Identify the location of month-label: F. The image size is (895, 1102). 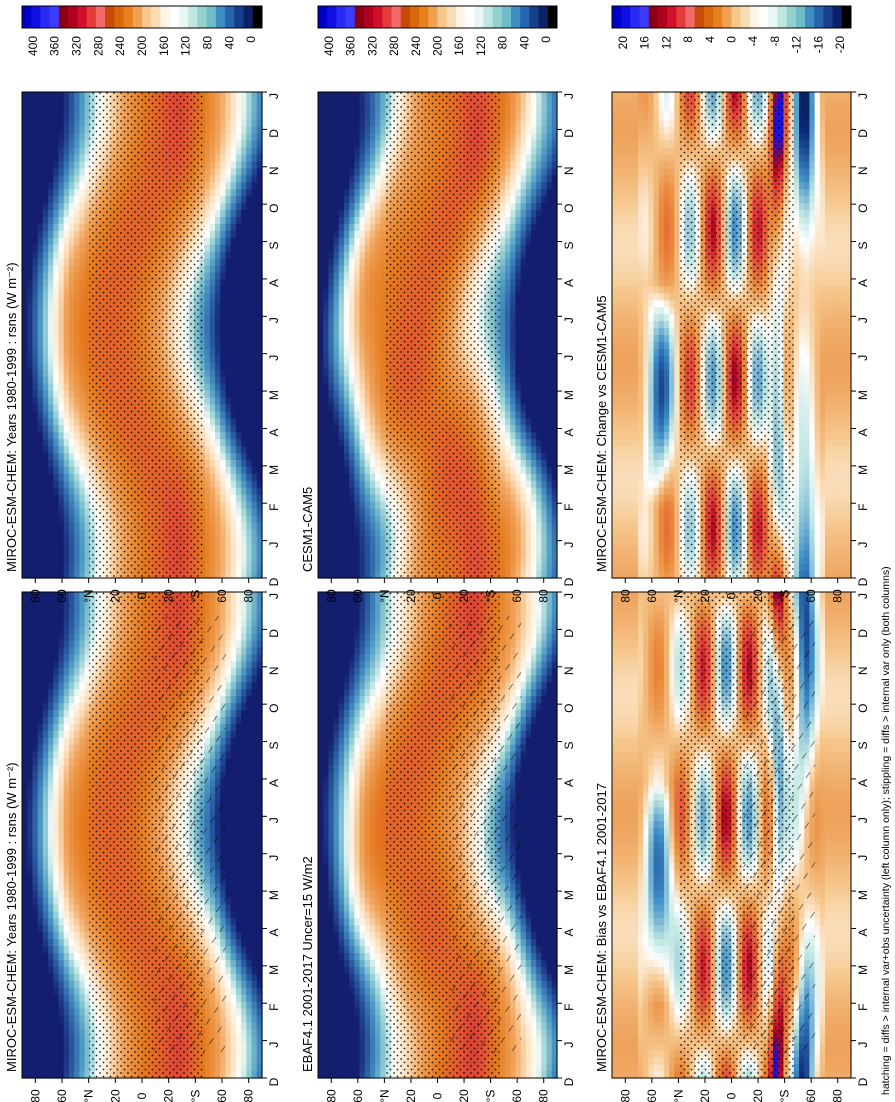
(863, 1007).